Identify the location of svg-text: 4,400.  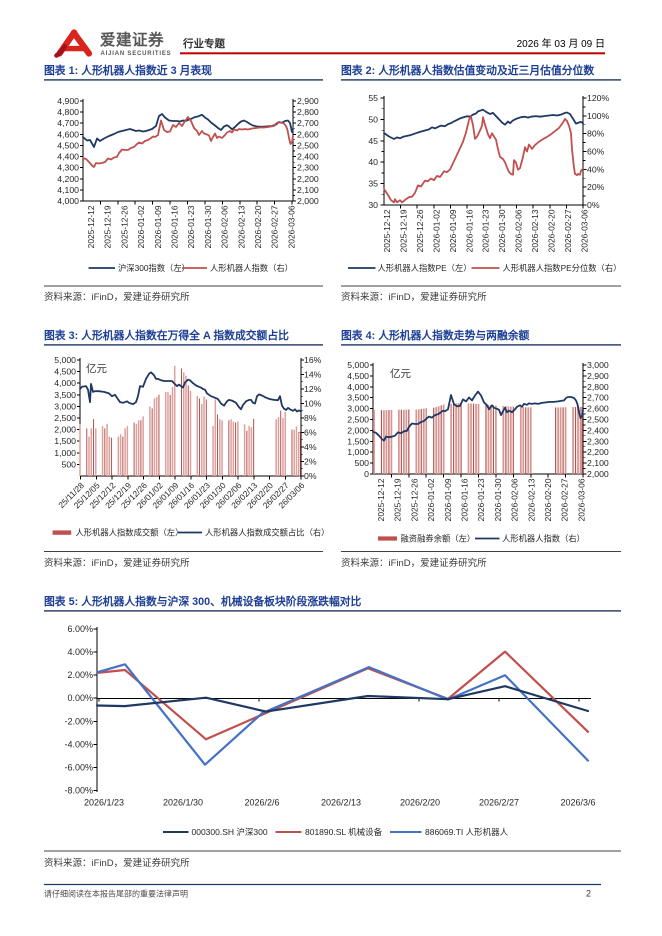
(68, 157).